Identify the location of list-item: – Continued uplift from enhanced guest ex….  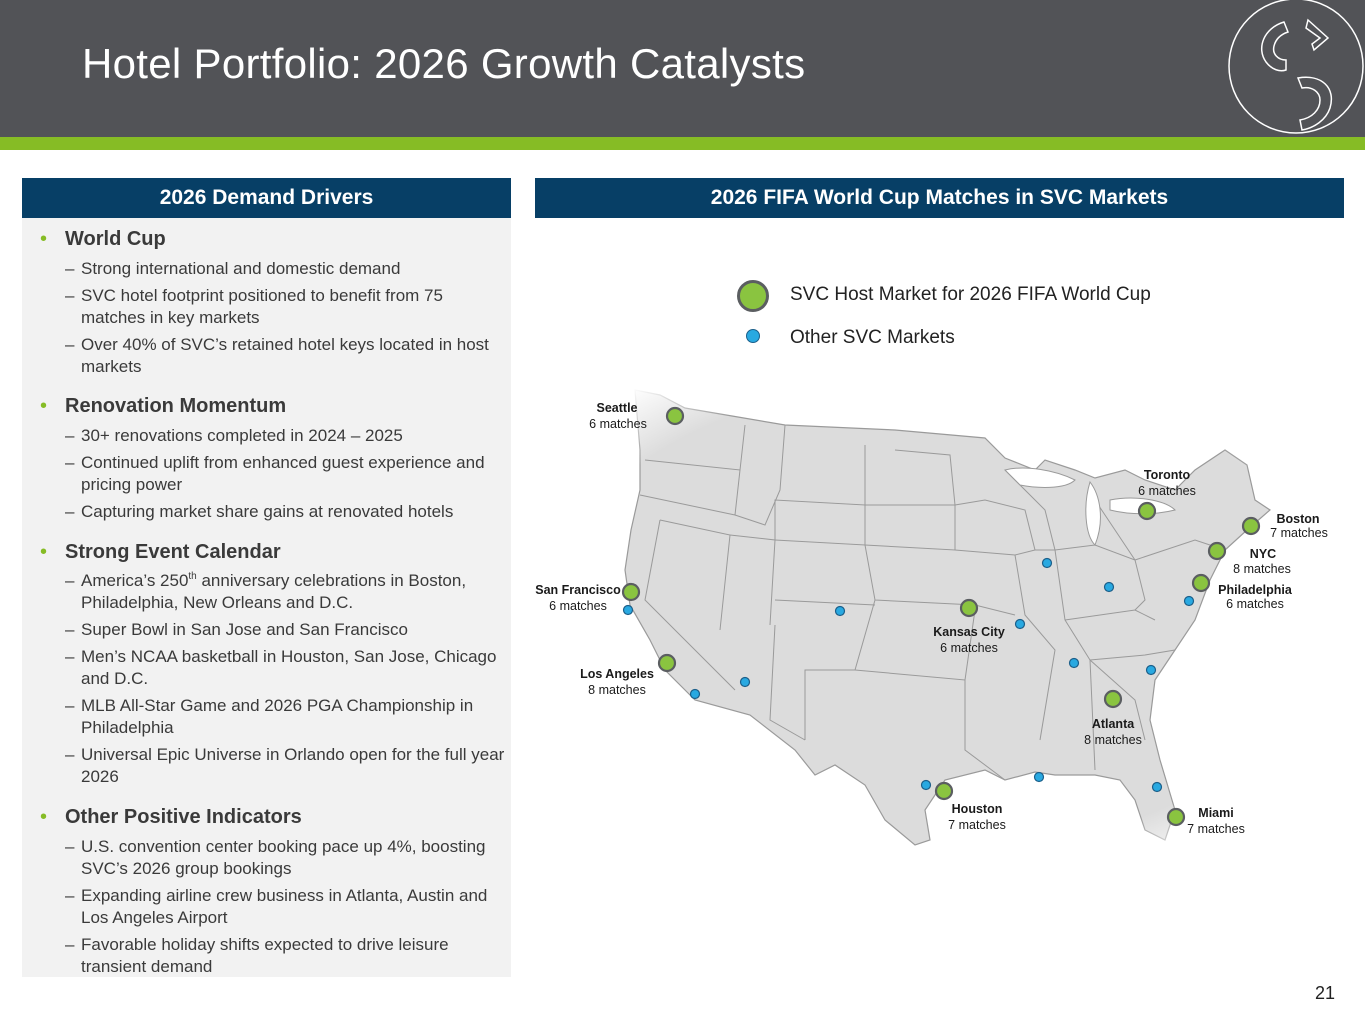
(275, 473).